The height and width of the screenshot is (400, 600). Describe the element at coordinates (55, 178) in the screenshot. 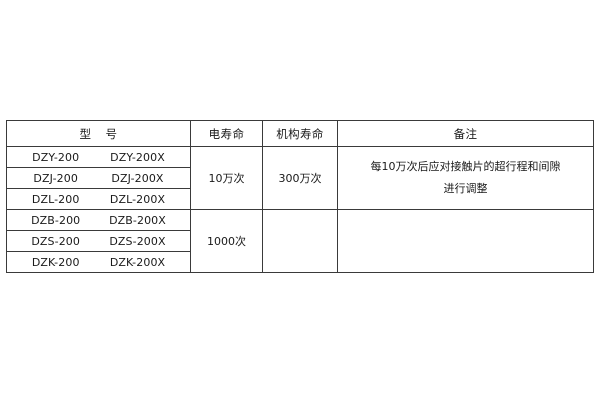

I see `model-code-base: DZJ-200` at that location.